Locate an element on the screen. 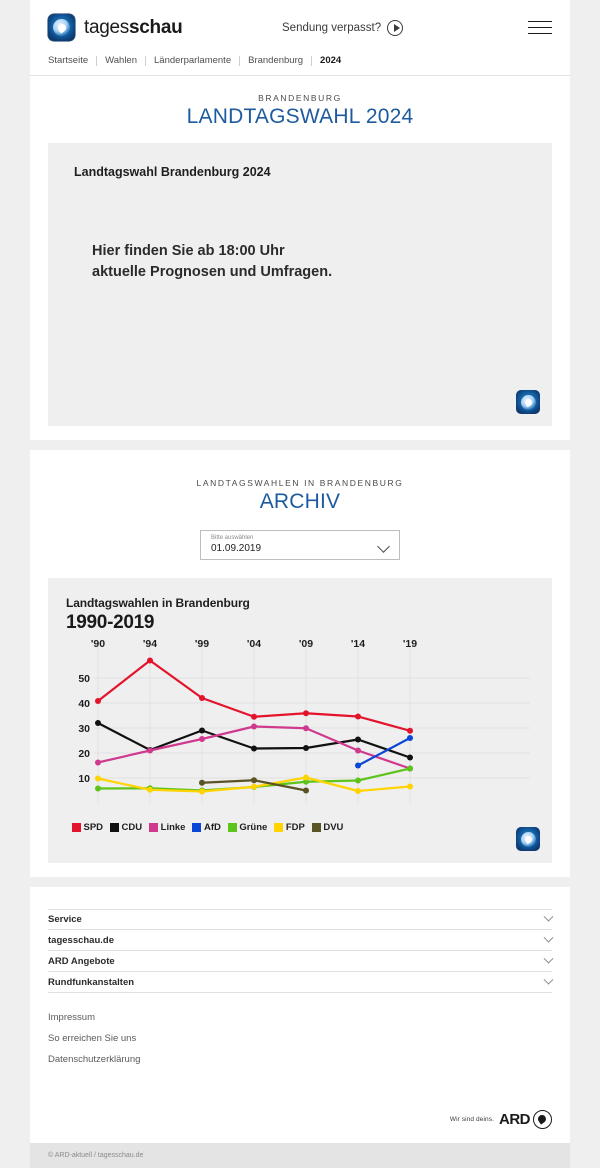 The width and height of the screenshot is (600, 1168). site-header: tagesschau Sendung verpasst? is located at coordinates (300, 27).